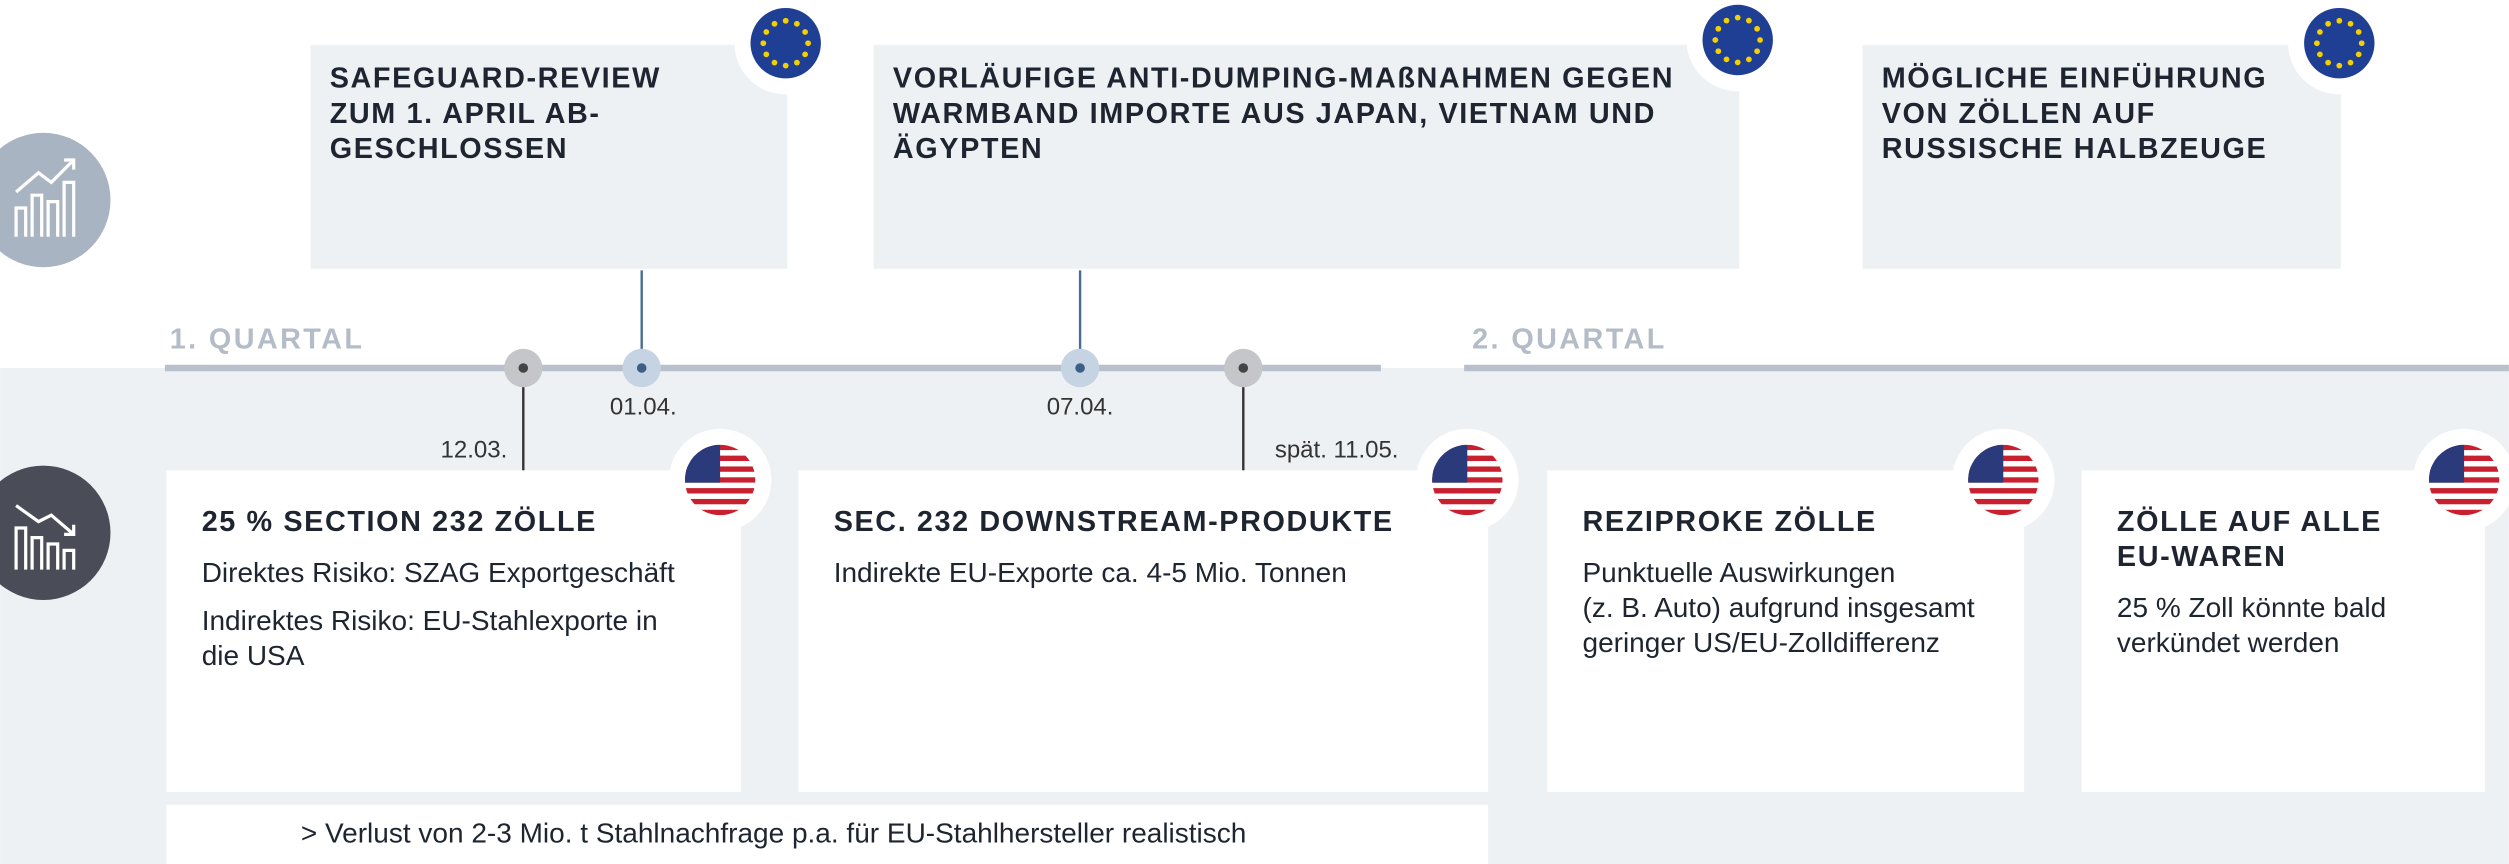  I want to click on us-body-line: Direktes Risiko: SZAG Exportgeschäft, so click(438, 572).